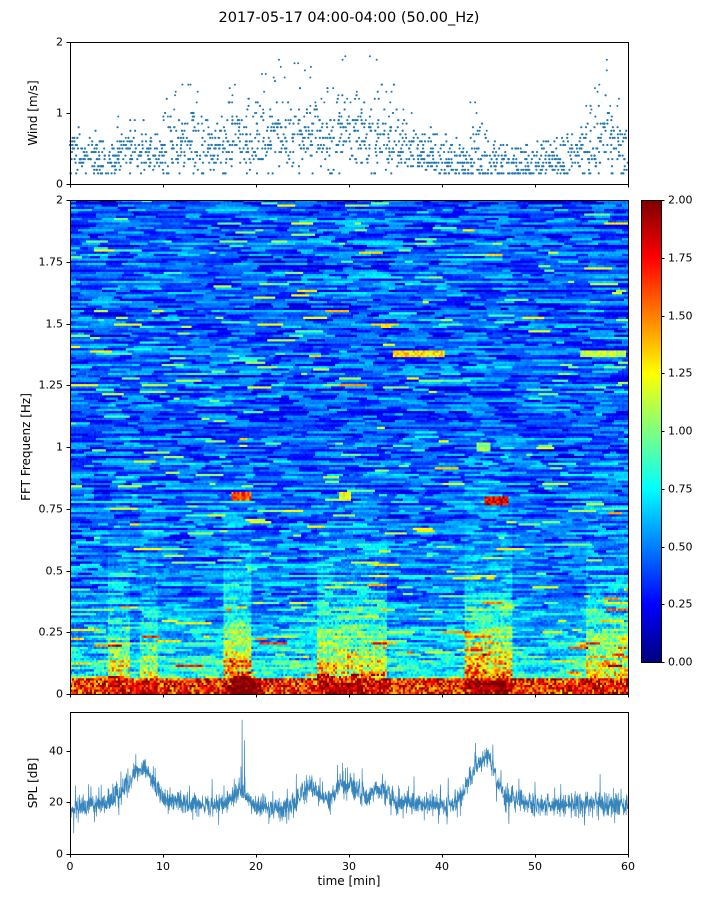 Image resolution: width=720 pixels, height=900 pixels. Describe the element at coordinates (51, 509) in the screenshot. I see `fft-y-tick-label: 0.75` at that location.